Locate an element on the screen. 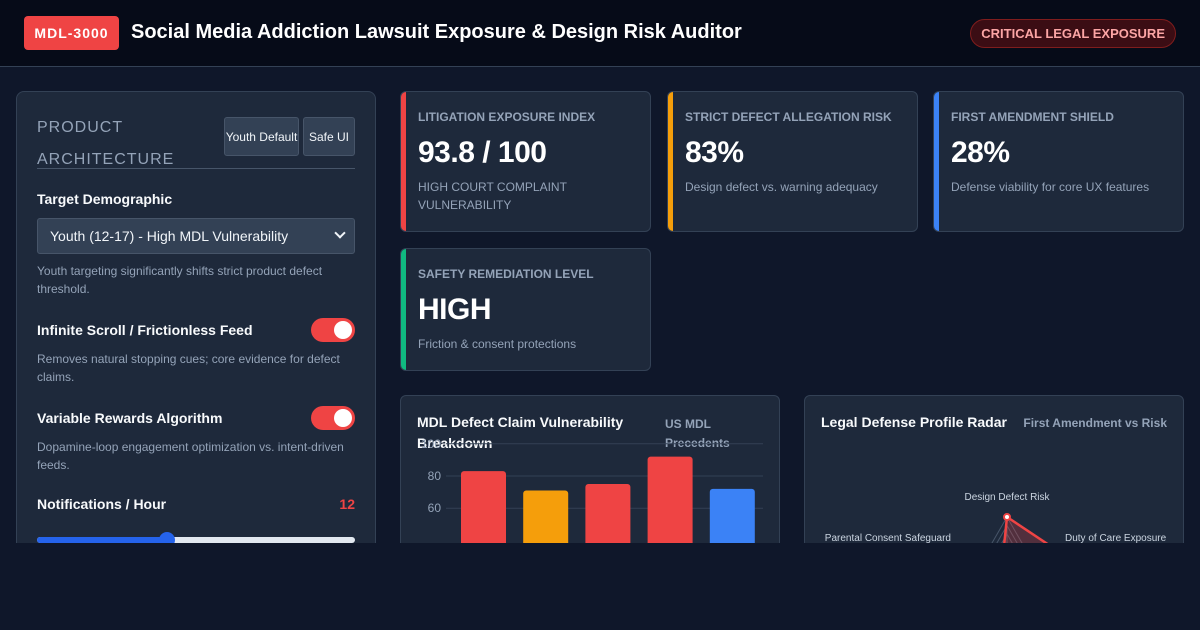 This screenshot has height=630, width=1200. radar-point is located at coordinates (1007, 517).